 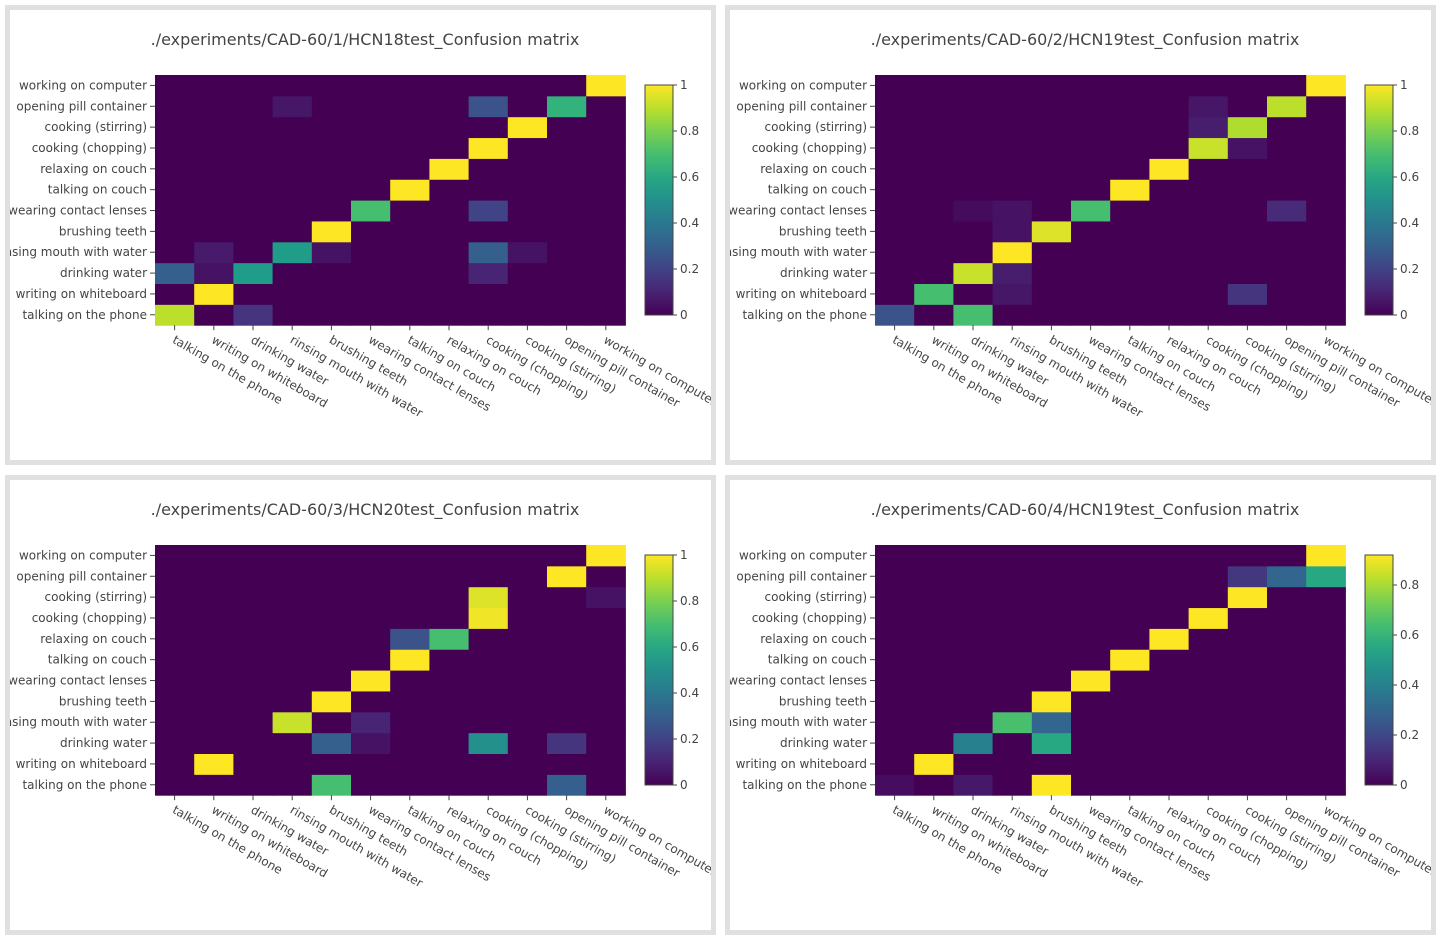 I want to click on heatmap-cell-r10-c3, so click(x=292, y=106).